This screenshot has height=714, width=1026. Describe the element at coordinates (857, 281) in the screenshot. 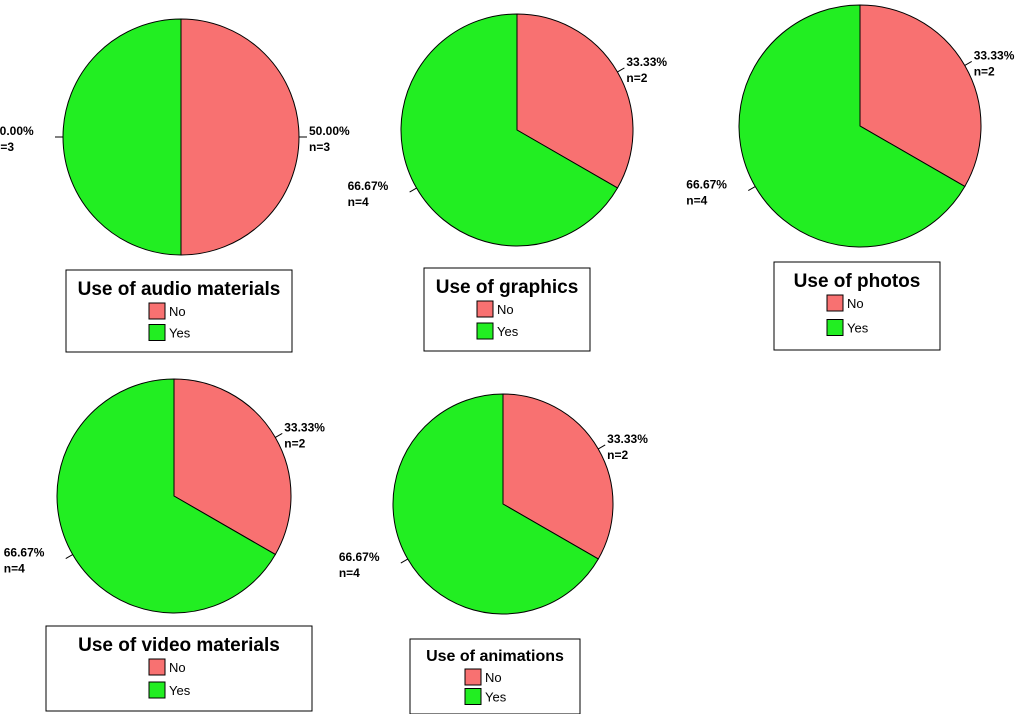

I see `legend-title: Use of photos` at that location.